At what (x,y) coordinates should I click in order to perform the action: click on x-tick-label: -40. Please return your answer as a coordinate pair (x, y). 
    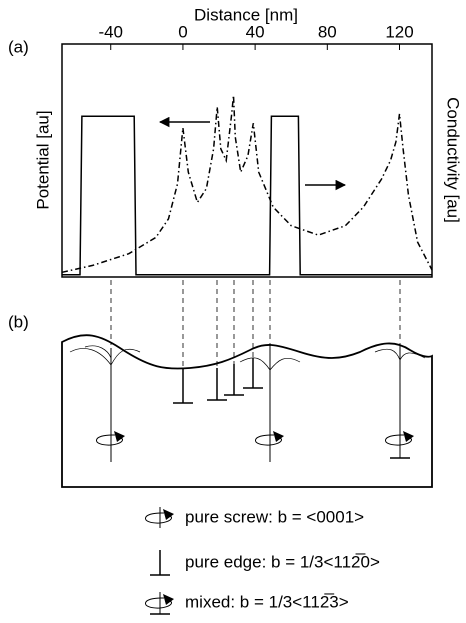
    Looking at the image, I should click on (110, 31).